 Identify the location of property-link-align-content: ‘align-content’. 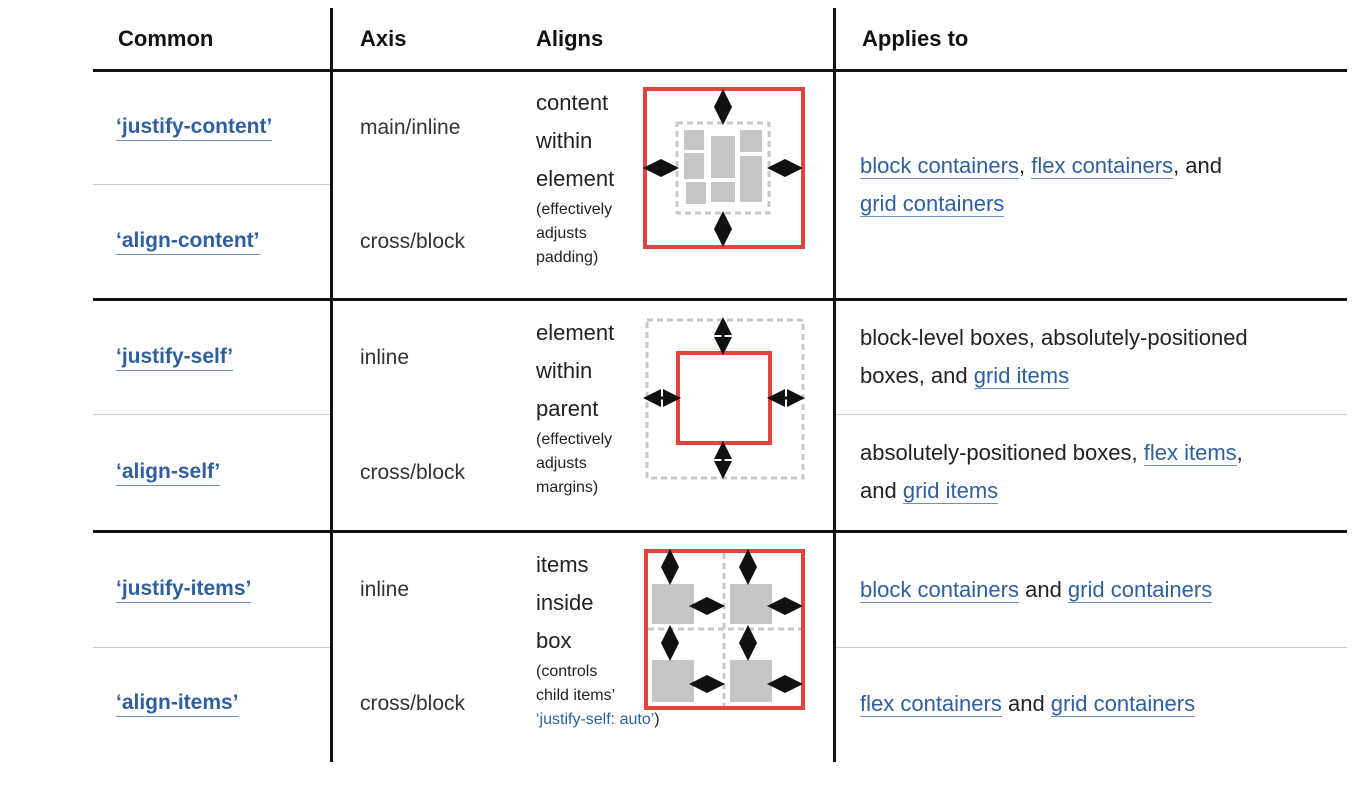
(188, 242).